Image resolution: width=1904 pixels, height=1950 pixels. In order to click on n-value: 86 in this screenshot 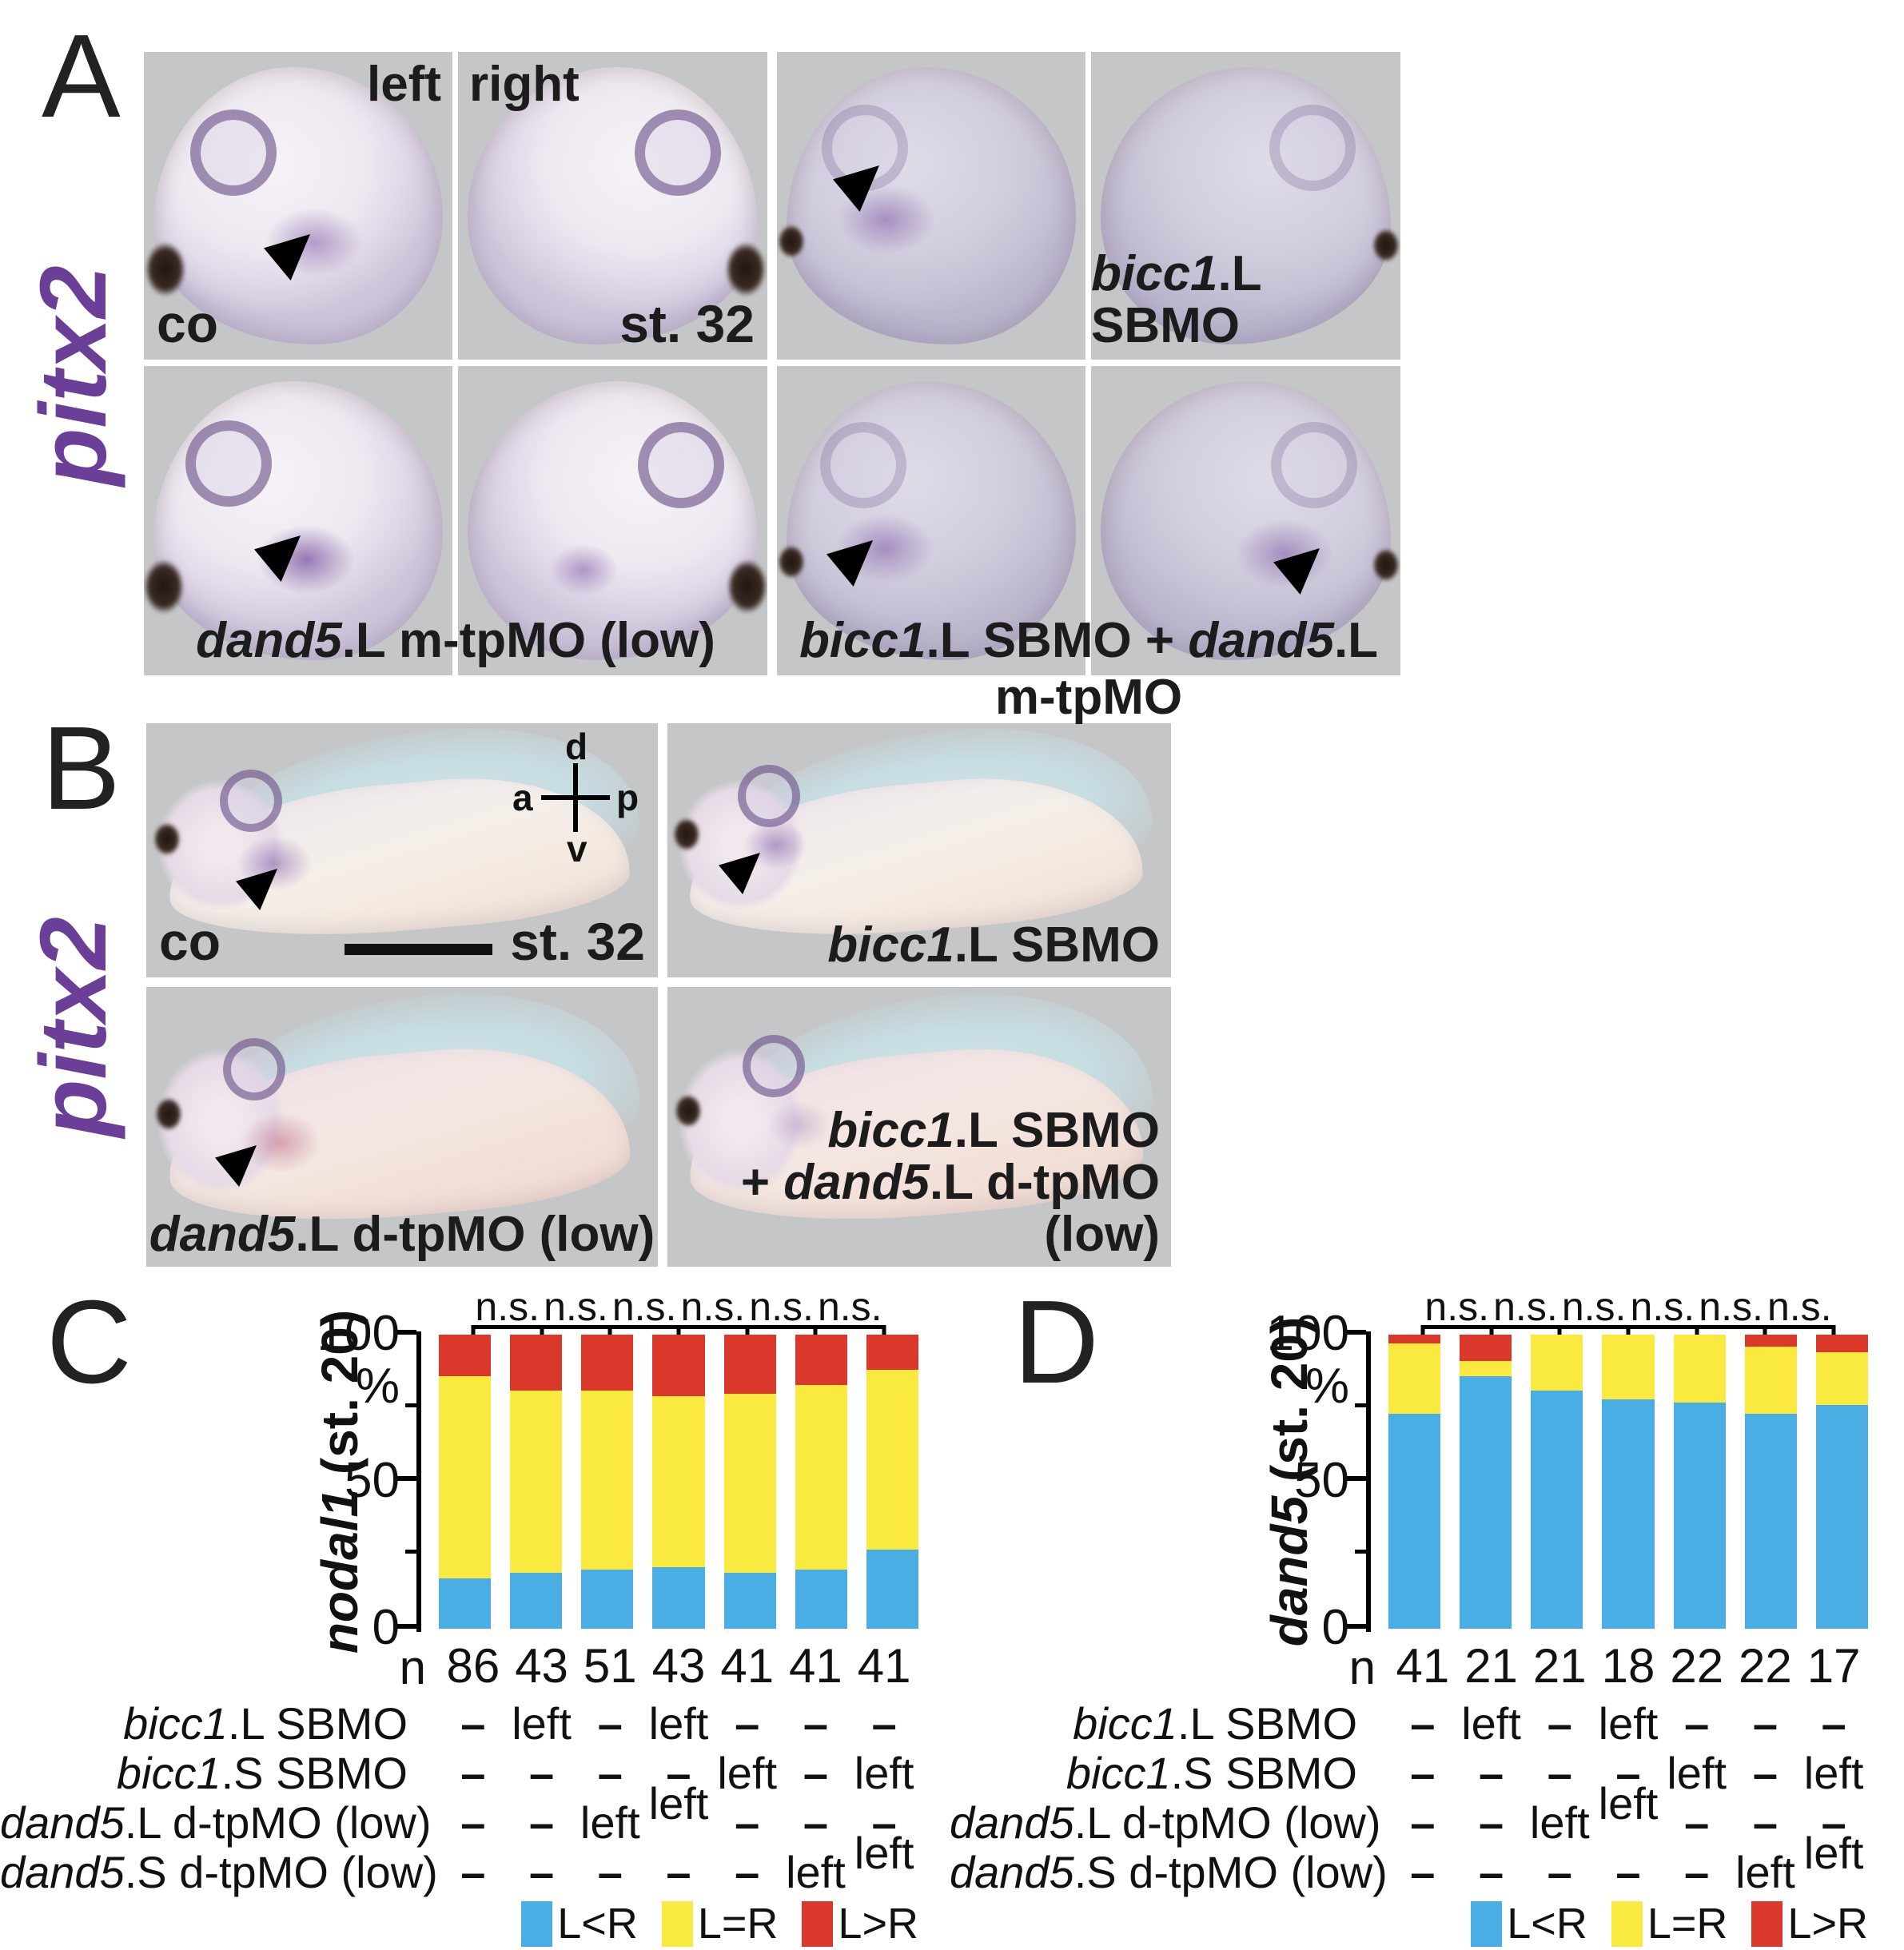, I will do `click(473, 1666)`.